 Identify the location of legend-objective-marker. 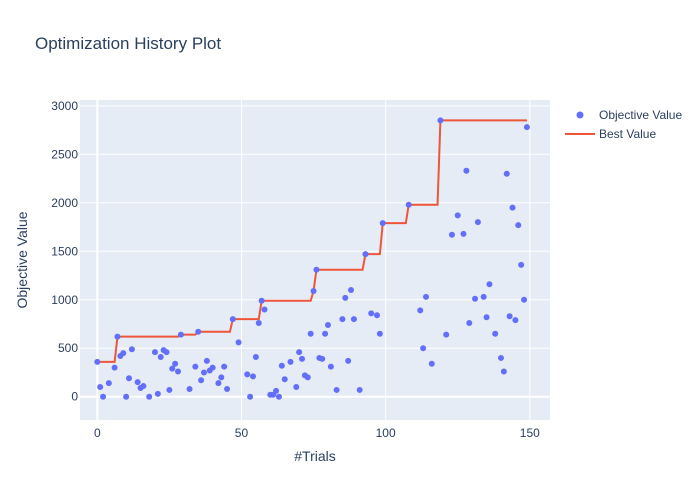
(580, 115).